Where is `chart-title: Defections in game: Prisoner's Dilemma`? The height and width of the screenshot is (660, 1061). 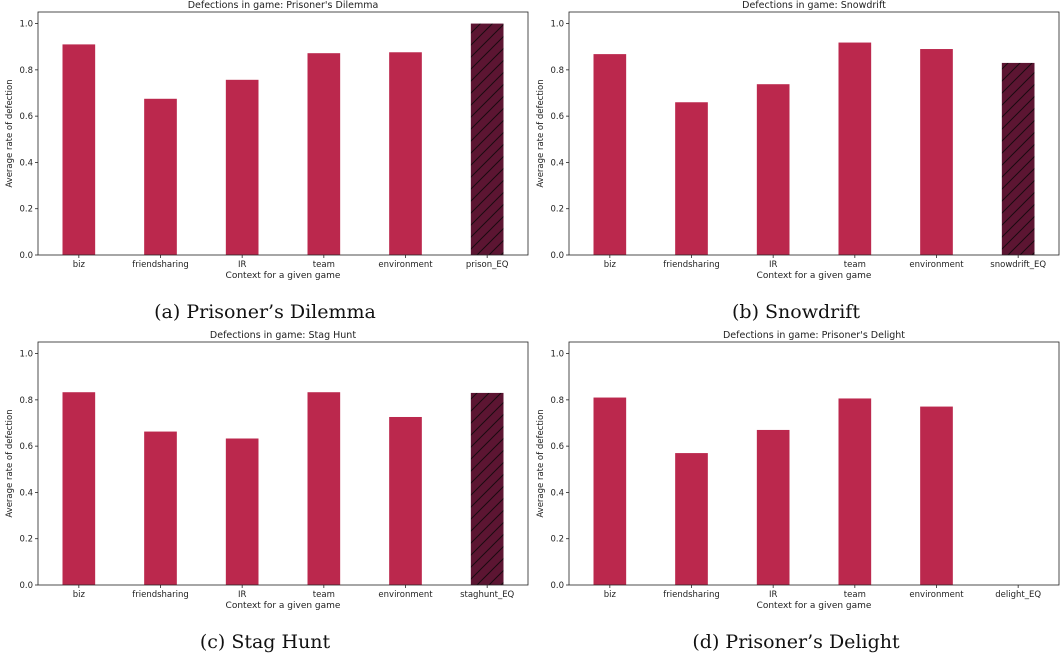 chart-title: Defections in game: Prisoner's Dilemma is located at coordinates (283, 5).